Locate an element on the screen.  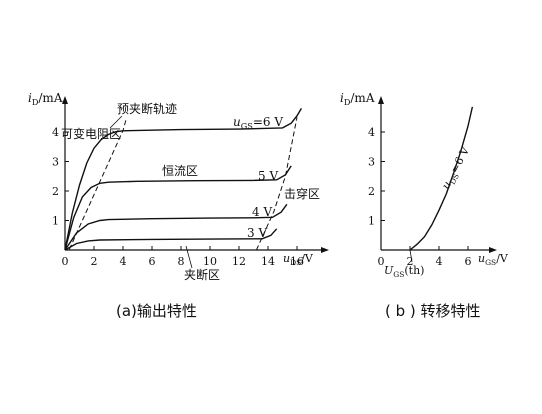
series-label-4v: 4 V is located at coordinates (262, 212).